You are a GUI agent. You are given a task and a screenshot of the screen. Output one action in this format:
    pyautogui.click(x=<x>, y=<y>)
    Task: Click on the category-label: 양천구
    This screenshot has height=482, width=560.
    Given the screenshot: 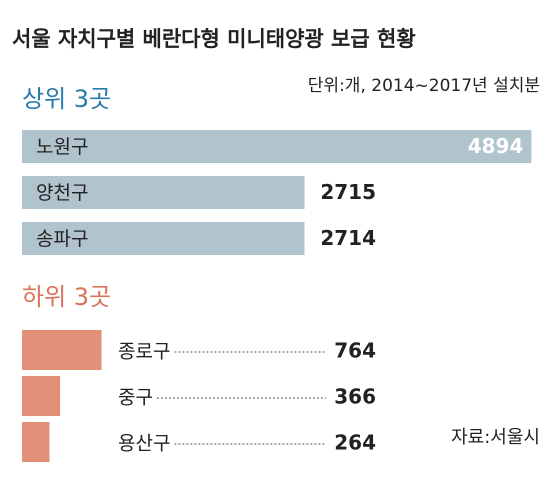 What is the action you would take?
    pyautogui.click(x=62, y=193)
    